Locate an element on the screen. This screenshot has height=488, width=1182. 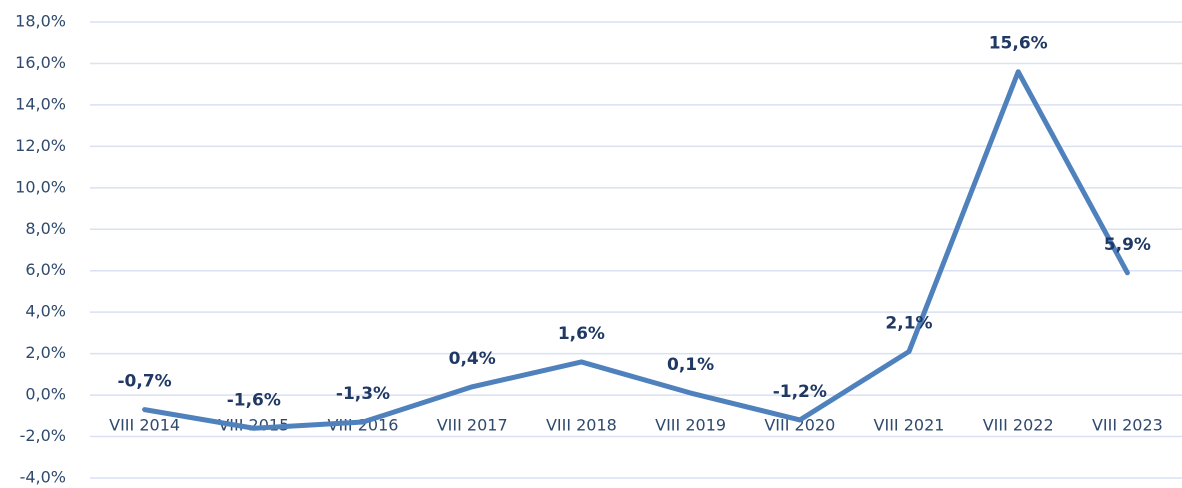
data-label: 2,1% is located at coordinates (908, 324).